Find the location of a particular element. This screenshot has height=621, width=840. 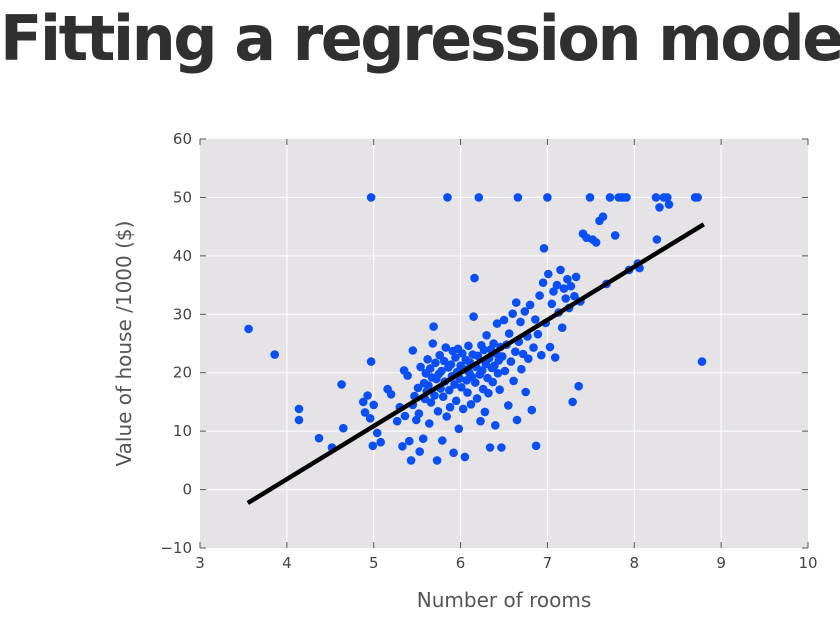

x-tick-label: 10 is located at coordinates (807, 563).